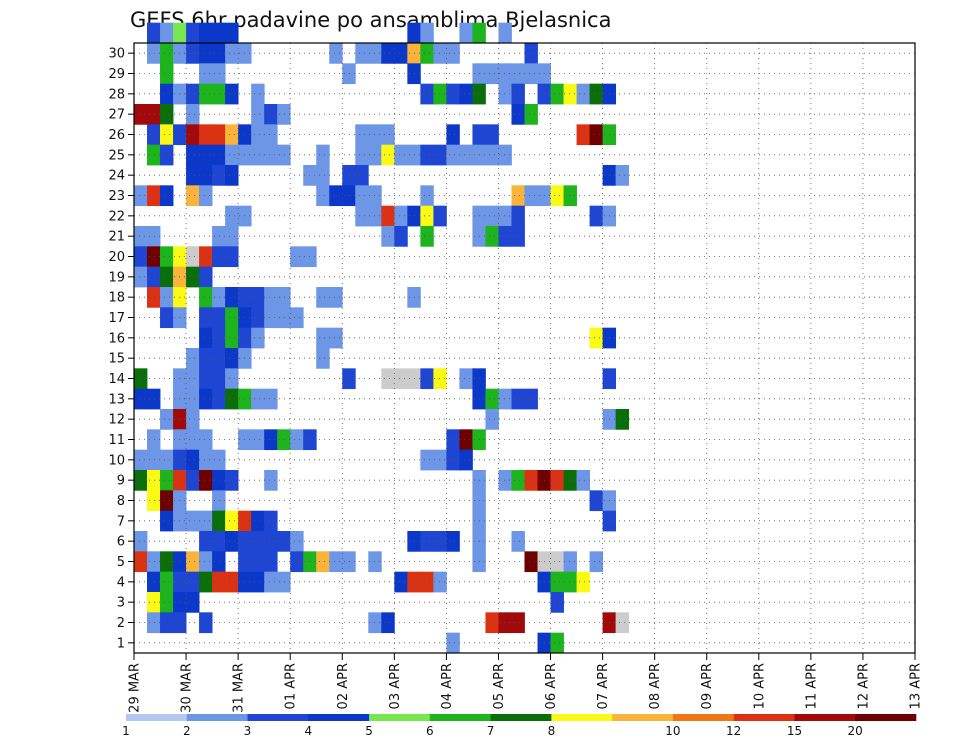 The height and width of the screenshot is (742, 960). Describe the element at coordinates (116, 359) in the screenshot. I see `y-tick-label: 15` at that location.